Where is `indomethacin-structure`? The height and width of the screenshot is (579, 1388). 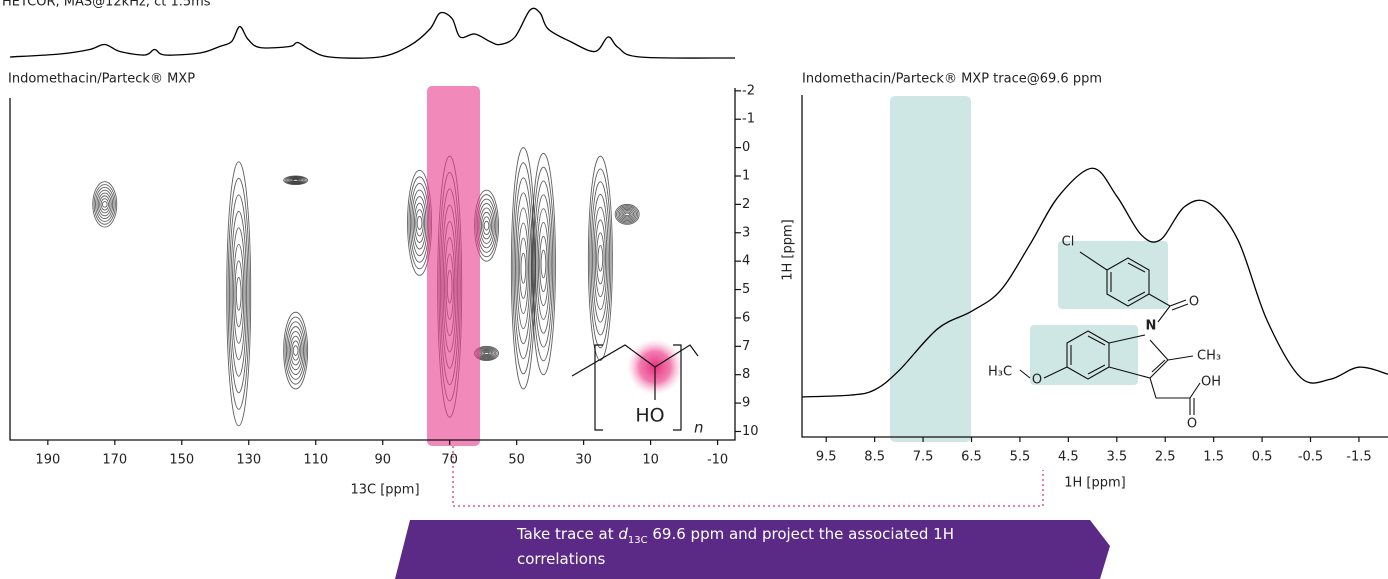 indomethacin-structure is located at coordinates (1110, 333).